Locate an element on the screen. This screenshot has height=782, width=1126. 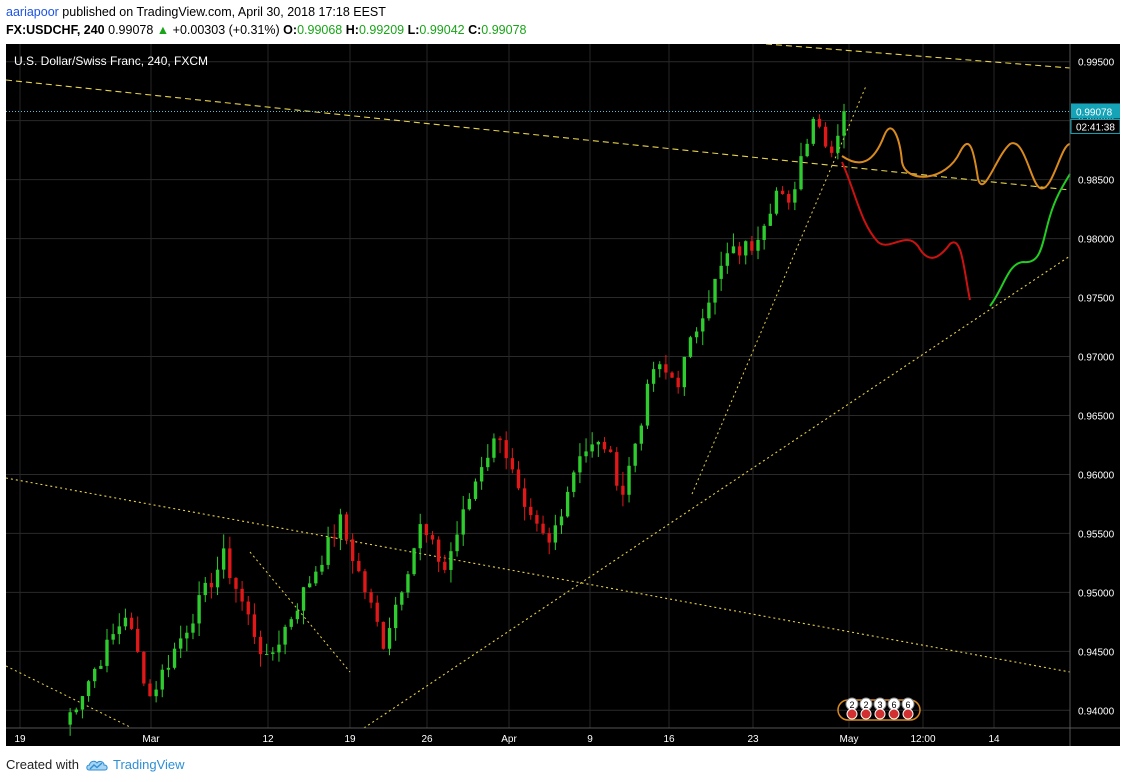
chart-title: U.S. Dollar/Swiss Franc, 240, FXCM is located at coordinates (111, 61).